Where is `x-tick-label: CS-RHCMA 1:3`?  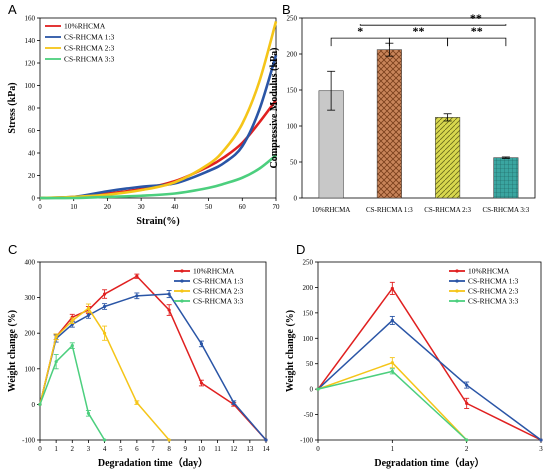
x-tick-label: CS-RHCMA 1:3 is located at coordinates (389, 210).